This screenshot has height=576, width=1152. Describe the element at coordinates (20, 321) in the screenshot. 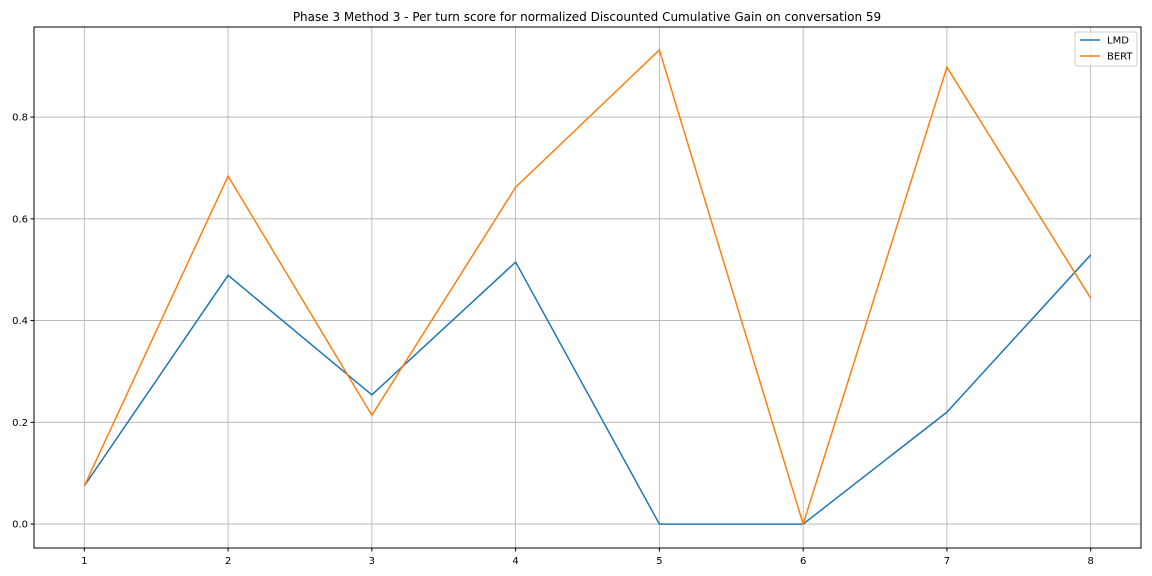

I see `y-tick-label: 0.4` at that location.